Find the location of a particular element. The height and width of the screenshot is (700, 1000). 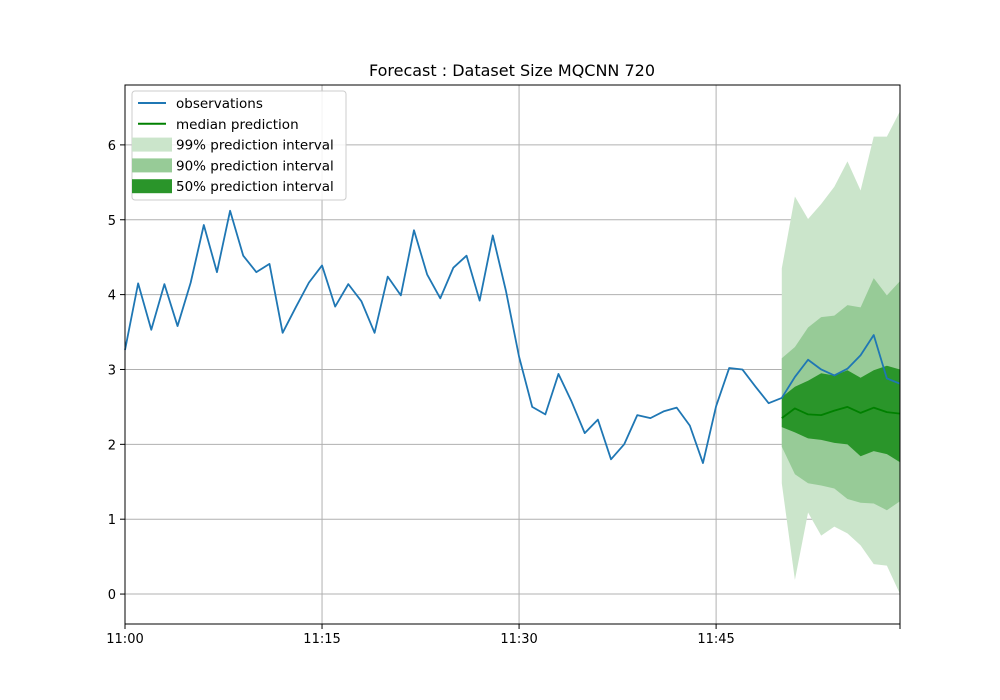

band-50-area is located at coordinates (840, 414).